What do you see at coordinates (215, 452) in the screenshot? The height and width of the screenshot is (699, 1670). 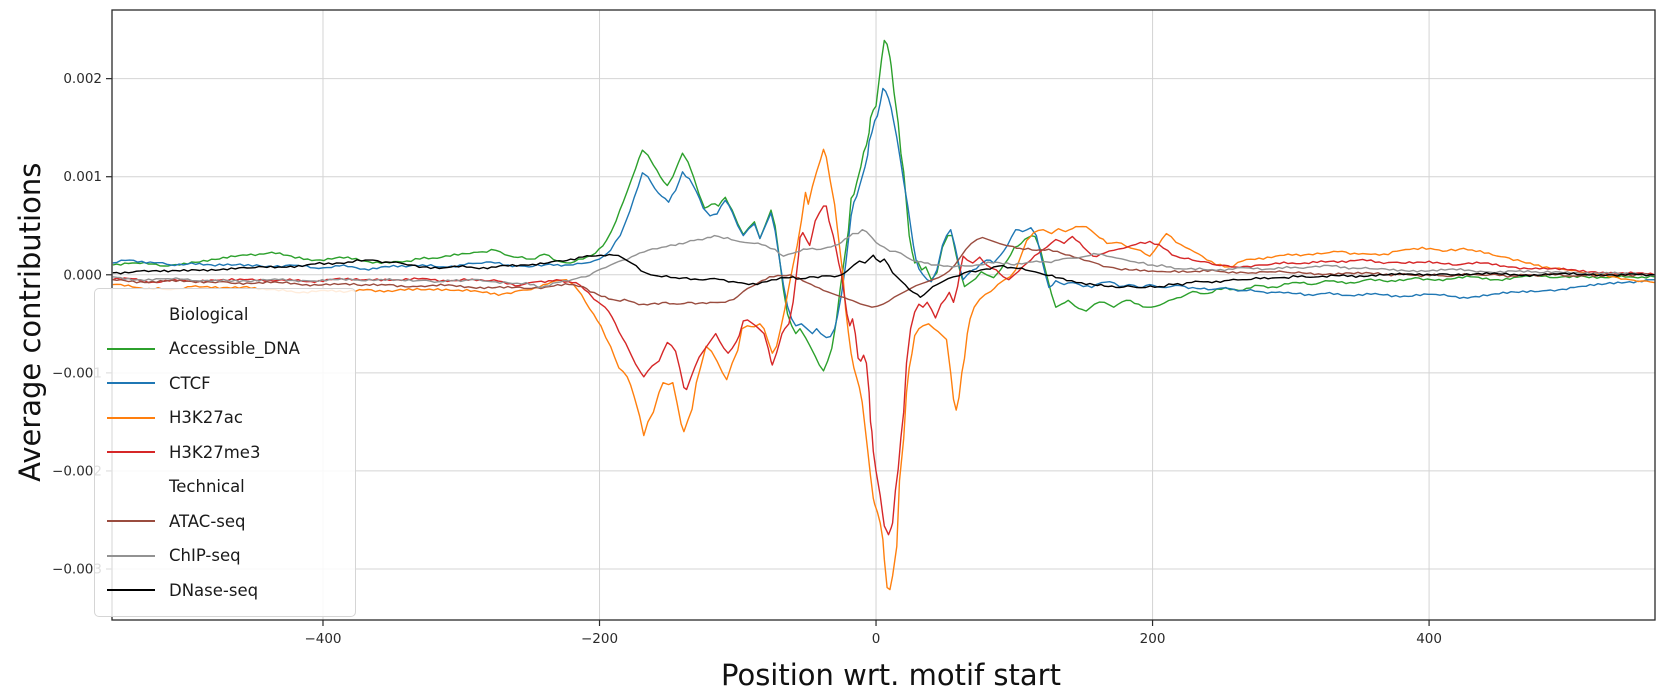 I see `legend-label: H3K27me3` at bounding box center [215, 452].